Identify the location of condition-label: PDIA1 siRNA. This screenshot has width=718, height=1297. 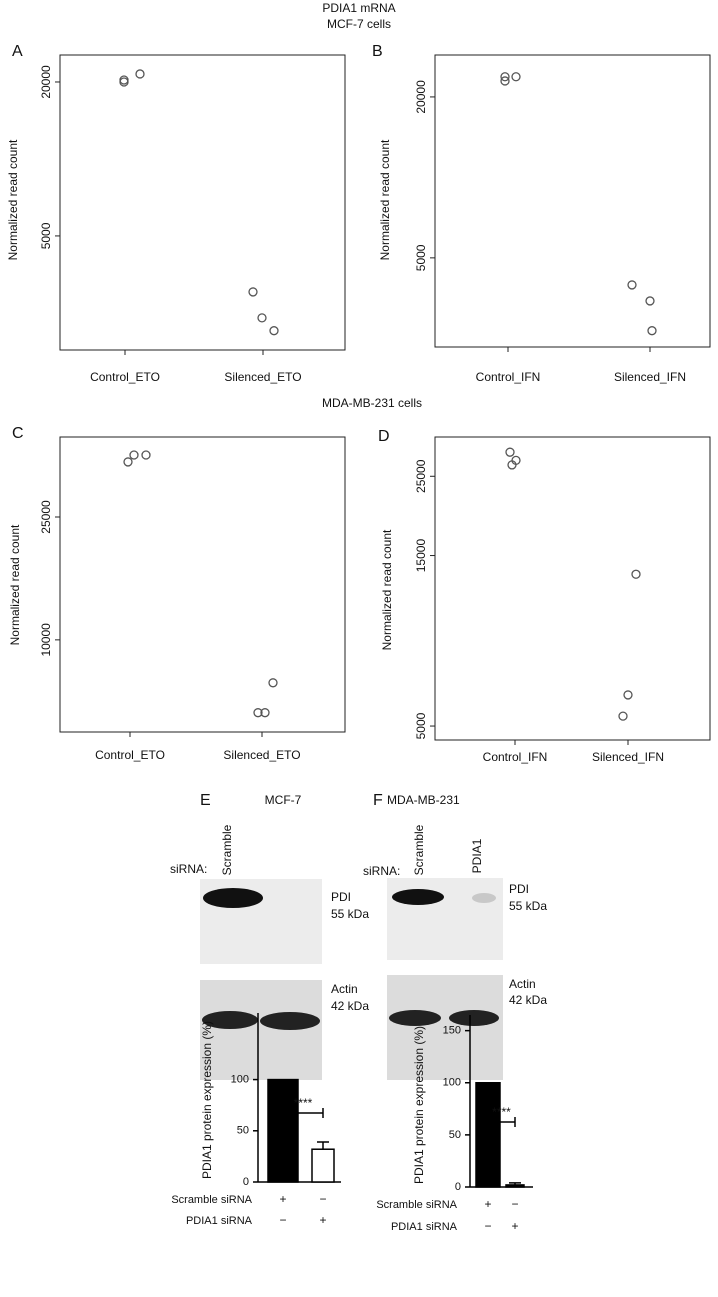
(219, 1221).